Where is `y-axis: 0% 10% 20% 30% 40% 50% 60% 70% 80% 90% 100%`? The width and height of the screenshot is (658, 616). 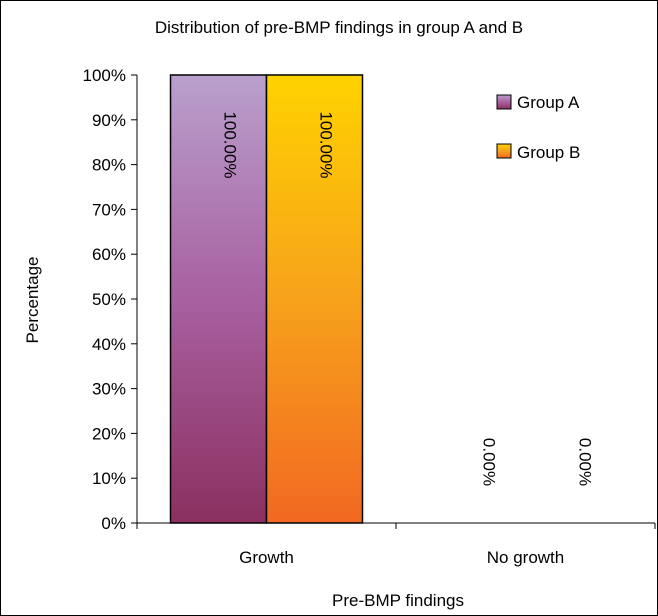 y-axis: 0% 10% 20% 30% 40% 50% 60% 70% 80% 90% 100% is located at coordinates (110, 299).